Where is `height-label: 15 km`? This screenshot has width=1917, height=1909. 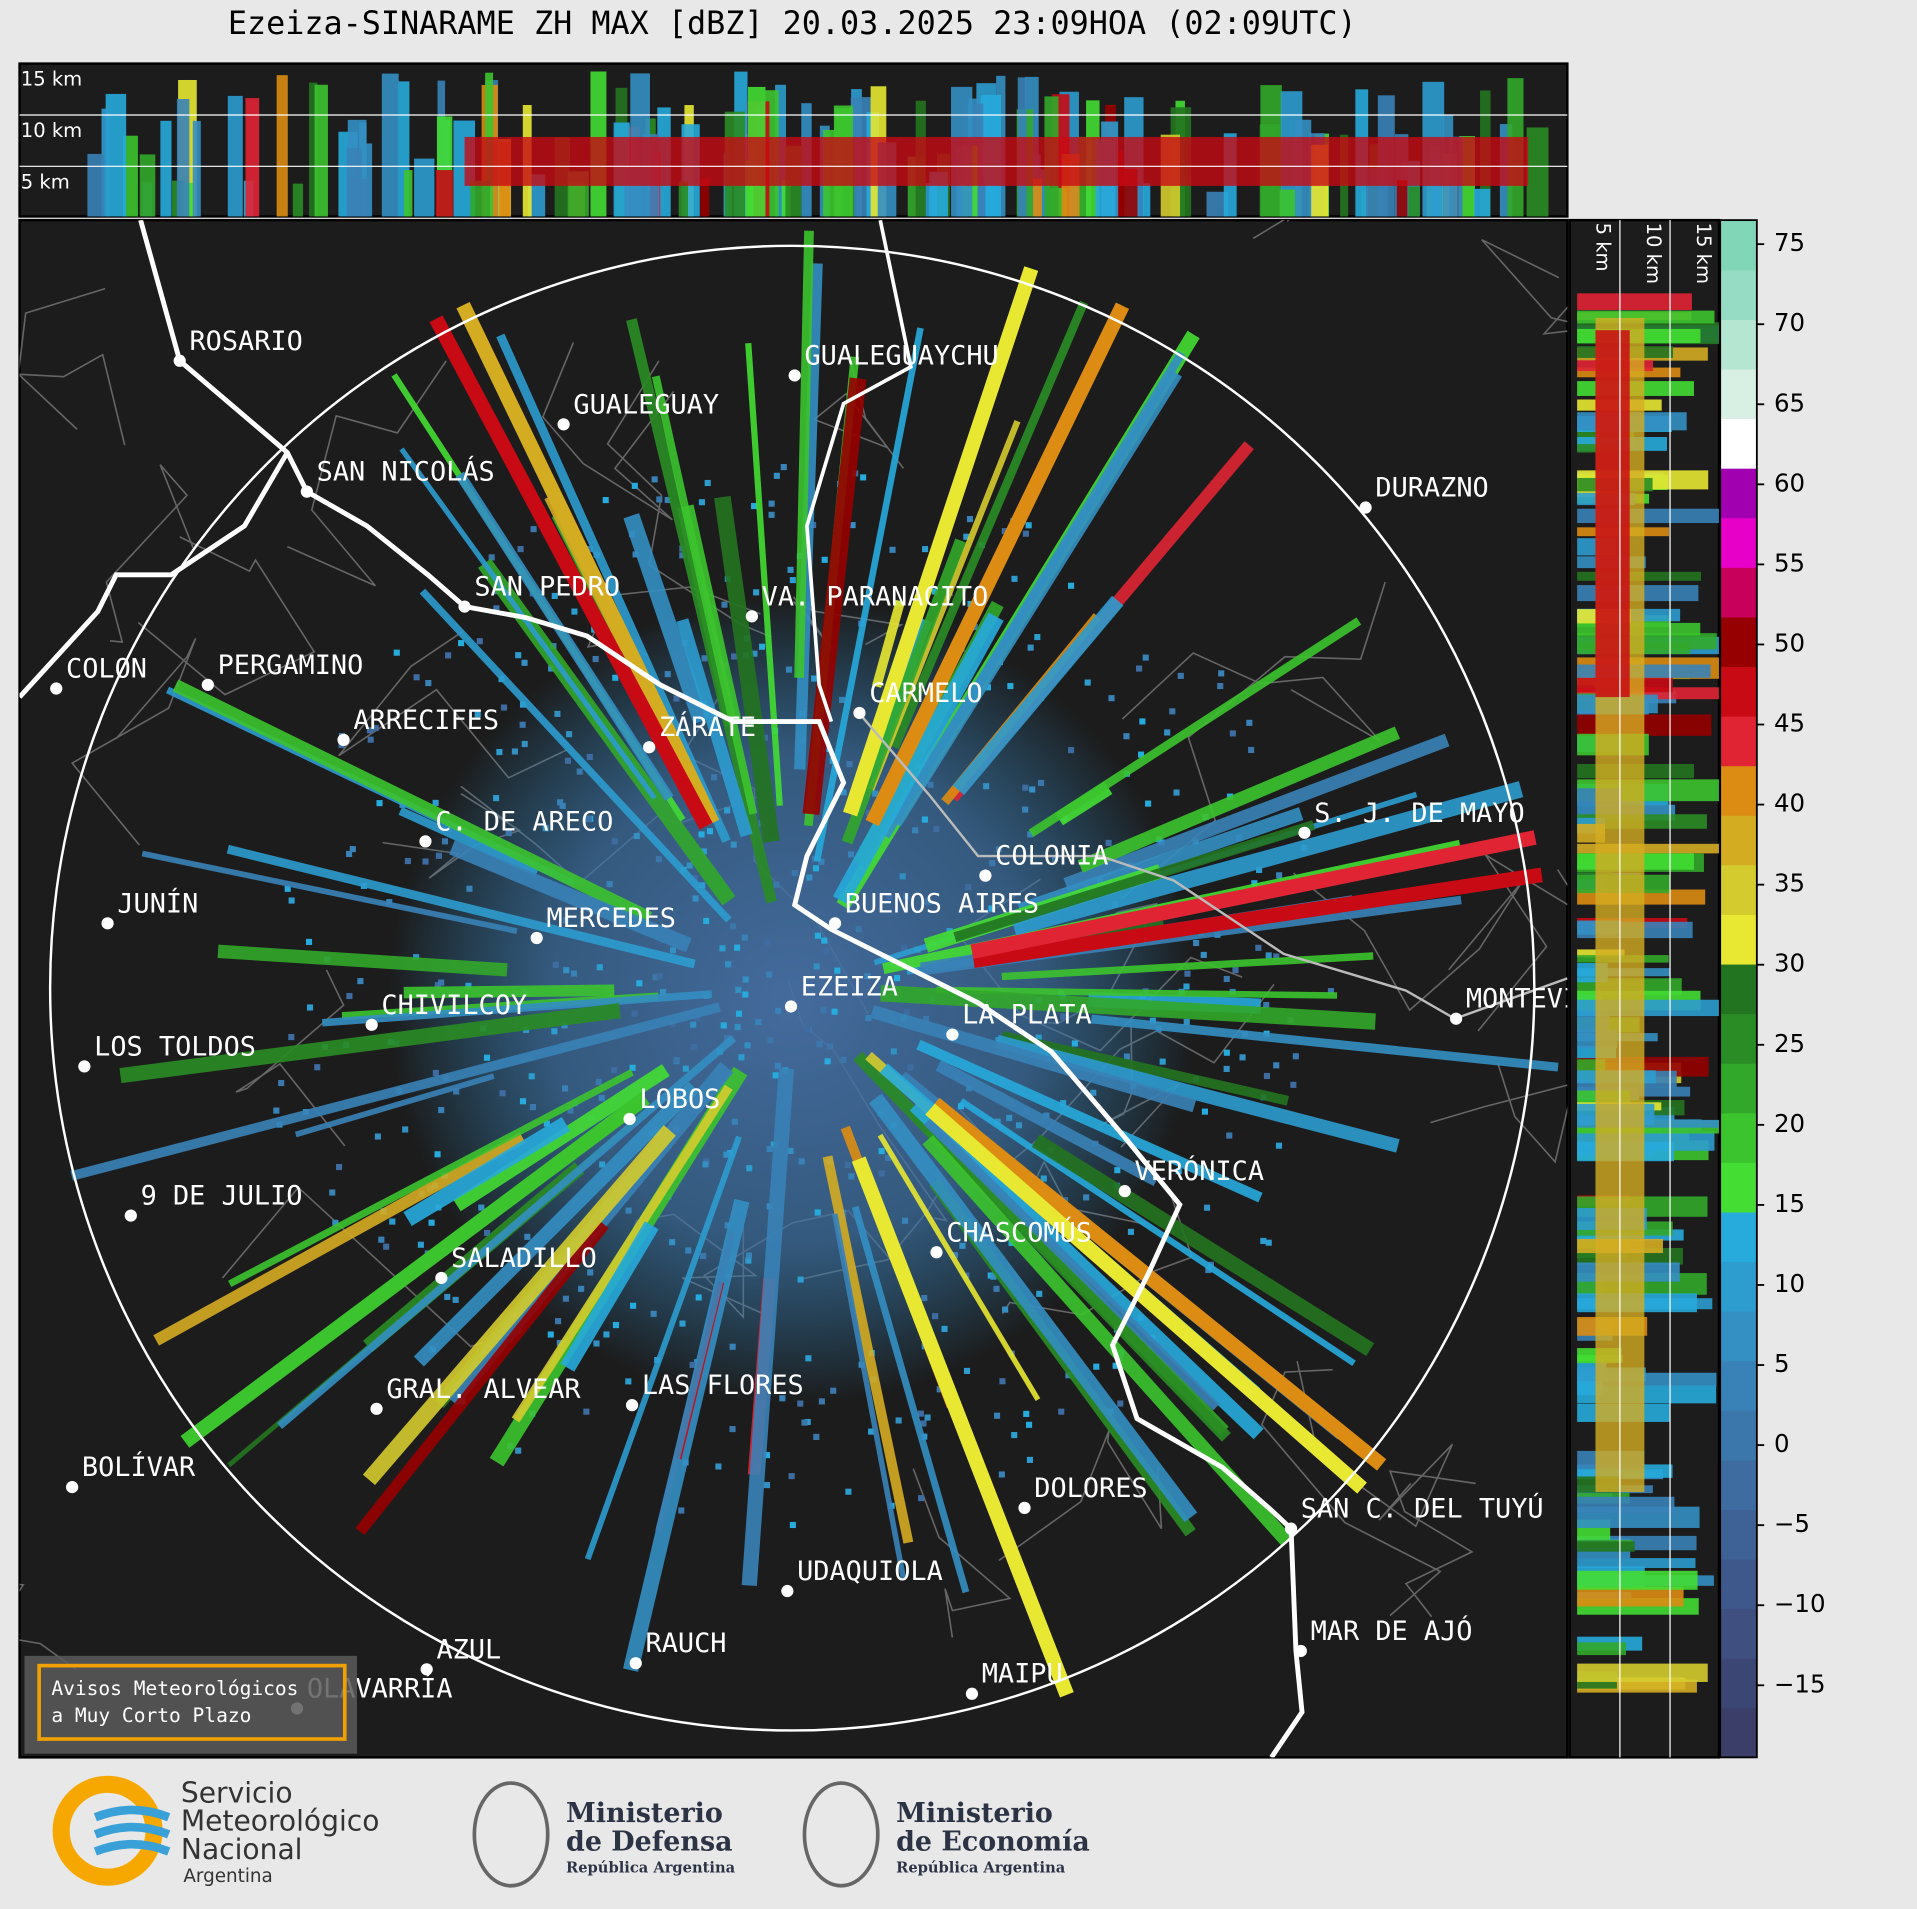
height-label: 15 km is located at coordinates (51, 79).